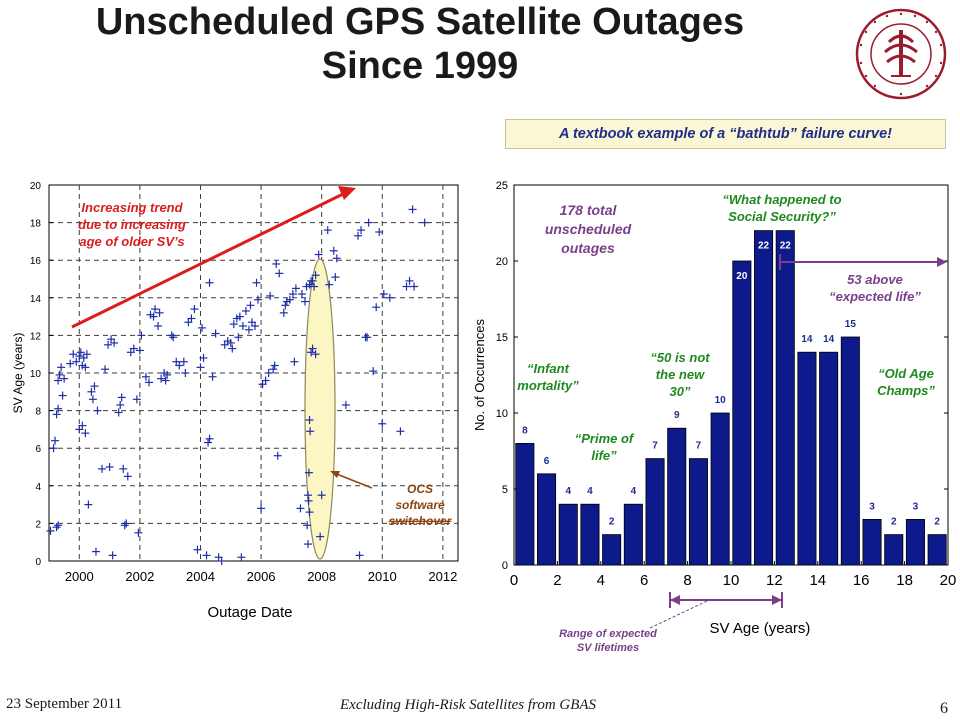 The height and width of the screenshot is (720, 960). What do you see at coordinates (420, 489) in the screenshot?
I see `ocs-annotation-line-1: OCS` at bounding box center [420, 489].